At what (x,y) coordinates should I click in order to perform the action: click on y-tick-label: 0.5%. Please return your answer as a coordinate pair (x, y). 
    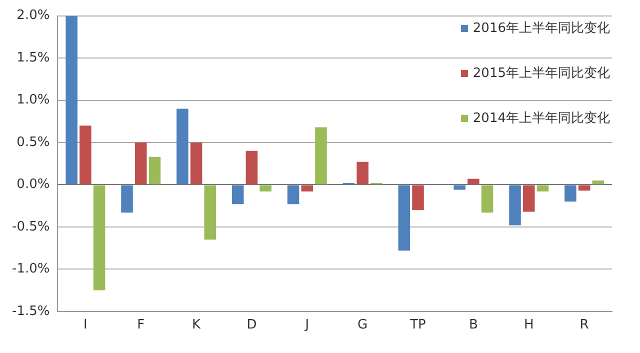
    Looking at the image, I should click on (33, 142).